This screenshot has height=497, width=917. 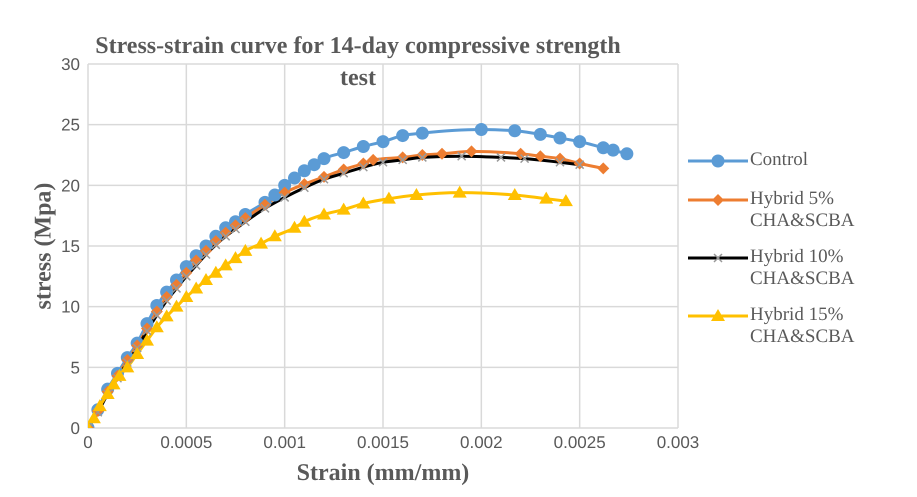 I want to click on y-tick-label: 15, so click(x=70, y=246).